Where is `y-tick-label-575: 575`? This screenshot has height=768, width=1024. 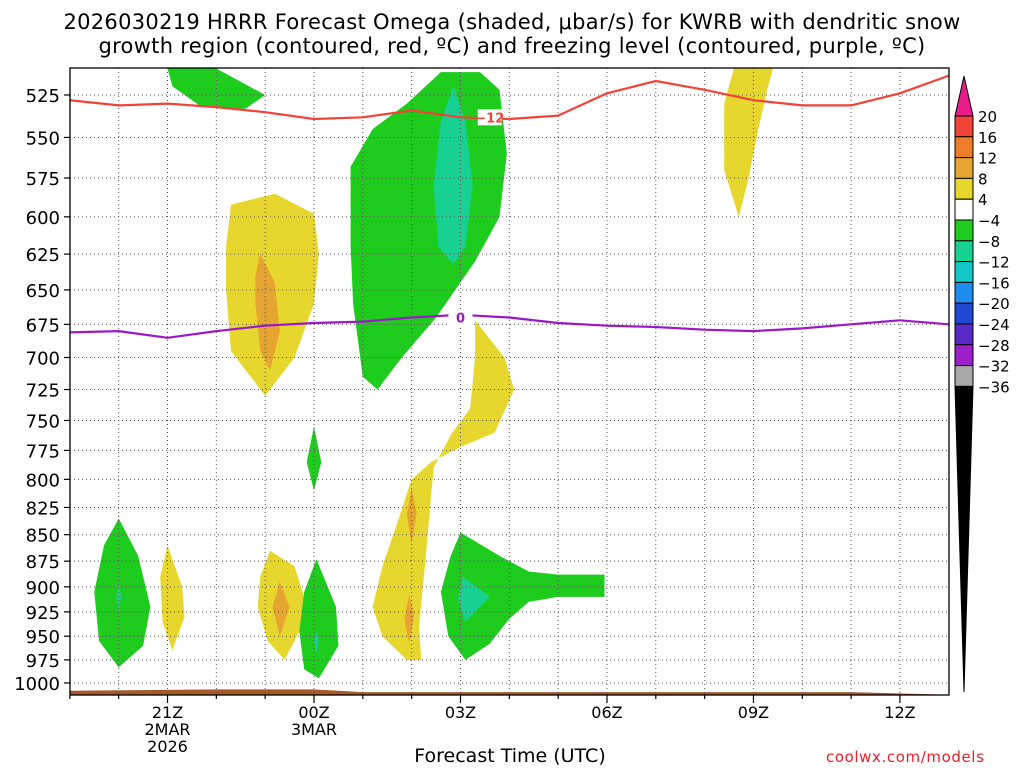
y-tick-label-575: 575 is located at coordinates (43, 179).